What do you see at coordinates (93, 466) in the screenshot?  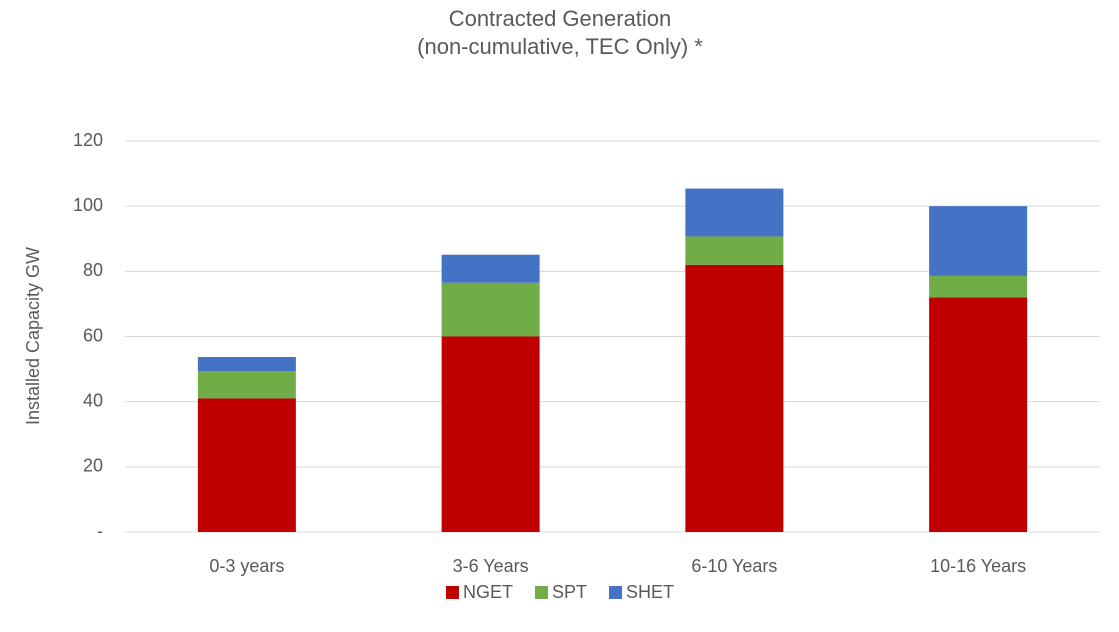 I see `y-tick-label: 20` at bounding box center [93, 466].